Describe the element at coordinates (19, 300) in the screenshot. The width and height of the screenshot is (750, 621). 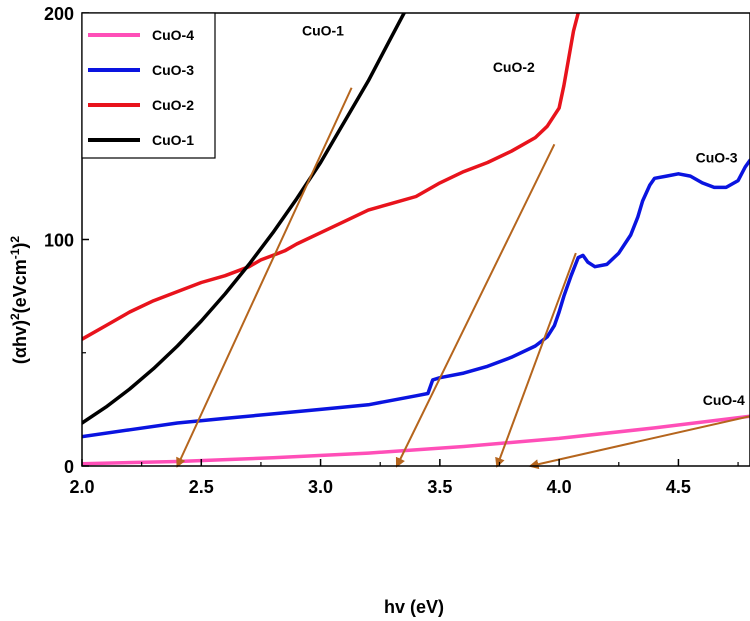
I see `y-axis-title: (αhv)2(eVcm-1)2` at that location.